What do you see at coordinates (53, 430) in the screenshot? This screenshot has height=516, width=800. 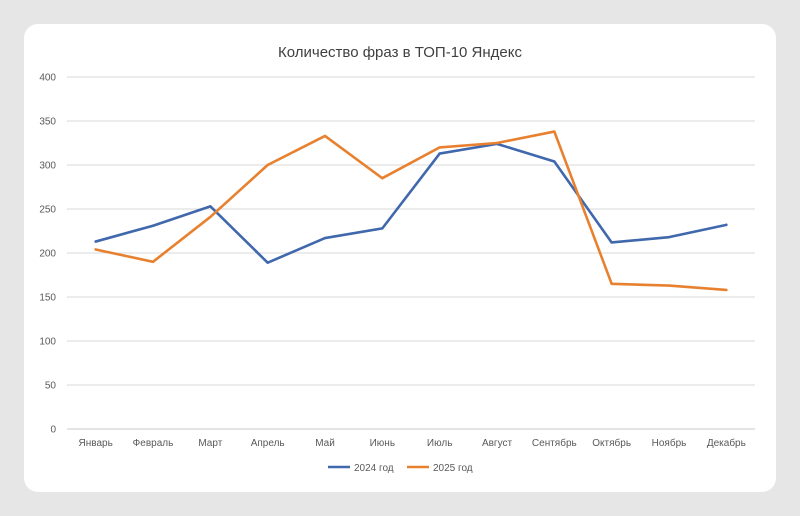 I see `y-tick-label: 0` at bounding box center [53, 430].